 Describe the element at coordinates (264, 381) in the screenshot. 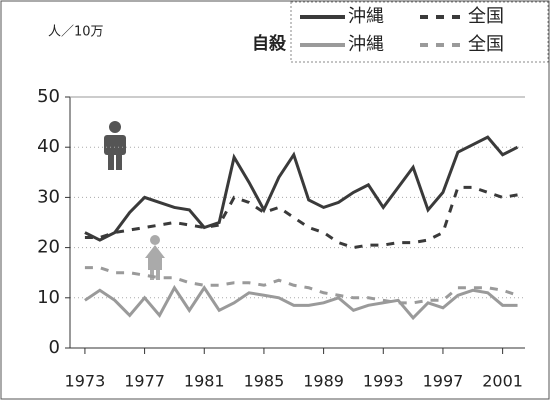

I see `x-tick-label: 1985` at that location.